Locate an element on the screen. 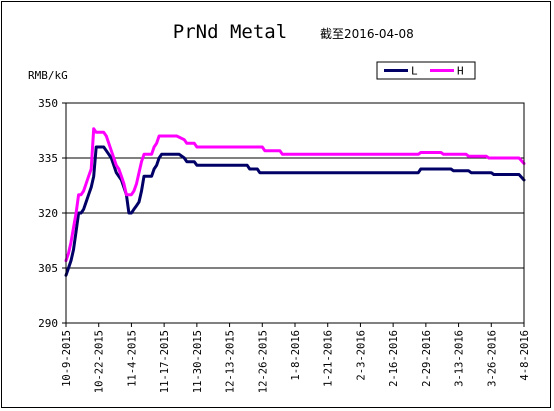  x-tick-label: 2-3-2016 is located at coordinates (361, 355).